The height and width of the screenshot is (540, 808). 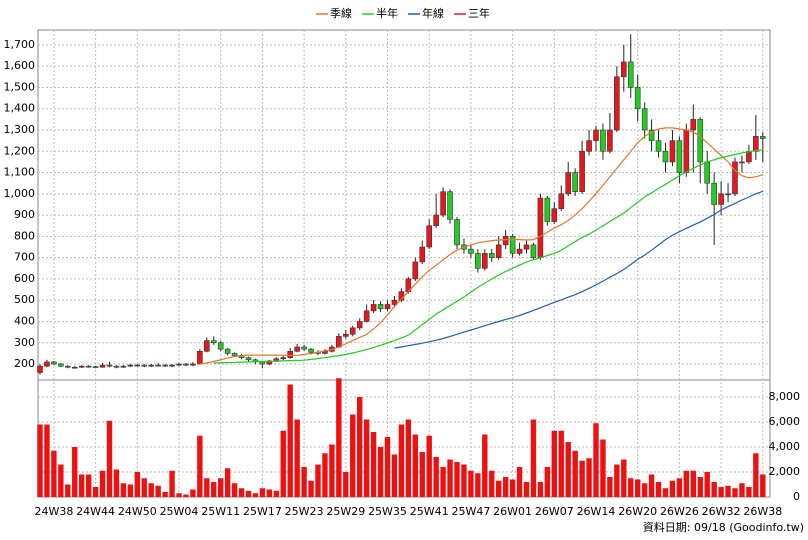 What do you see at coordinates (262, 511) in the screenshot?
I see `x-tick-label: 25W17` at bounding box center [262, 511].